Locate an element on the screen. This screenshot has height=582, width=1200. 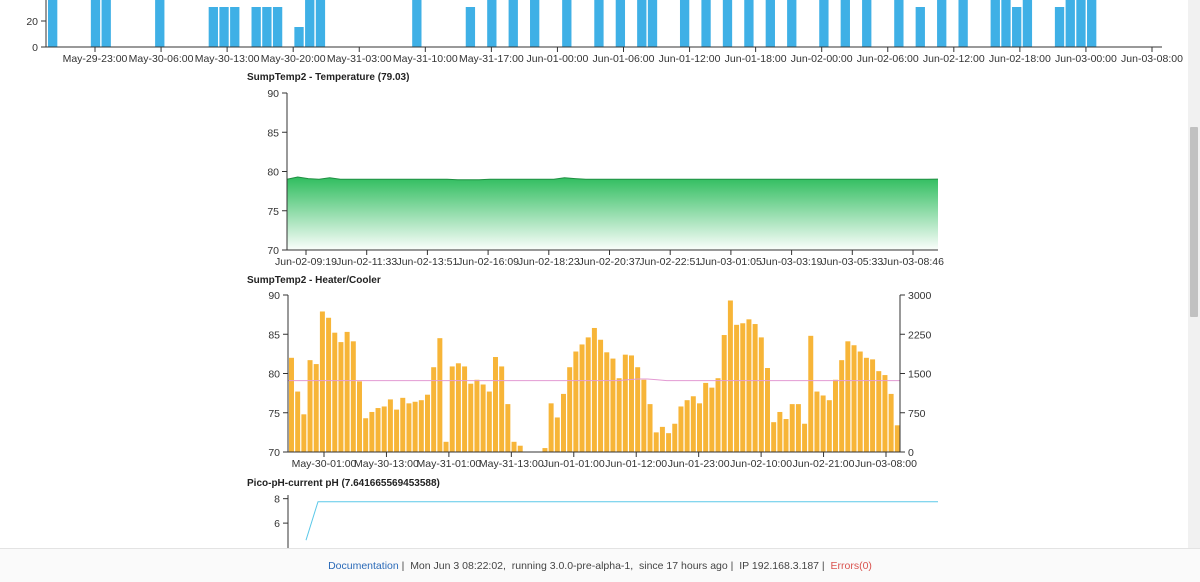
temperature-x-tick-label: Jun-02-09:19 is located at coordinates (306, 261).